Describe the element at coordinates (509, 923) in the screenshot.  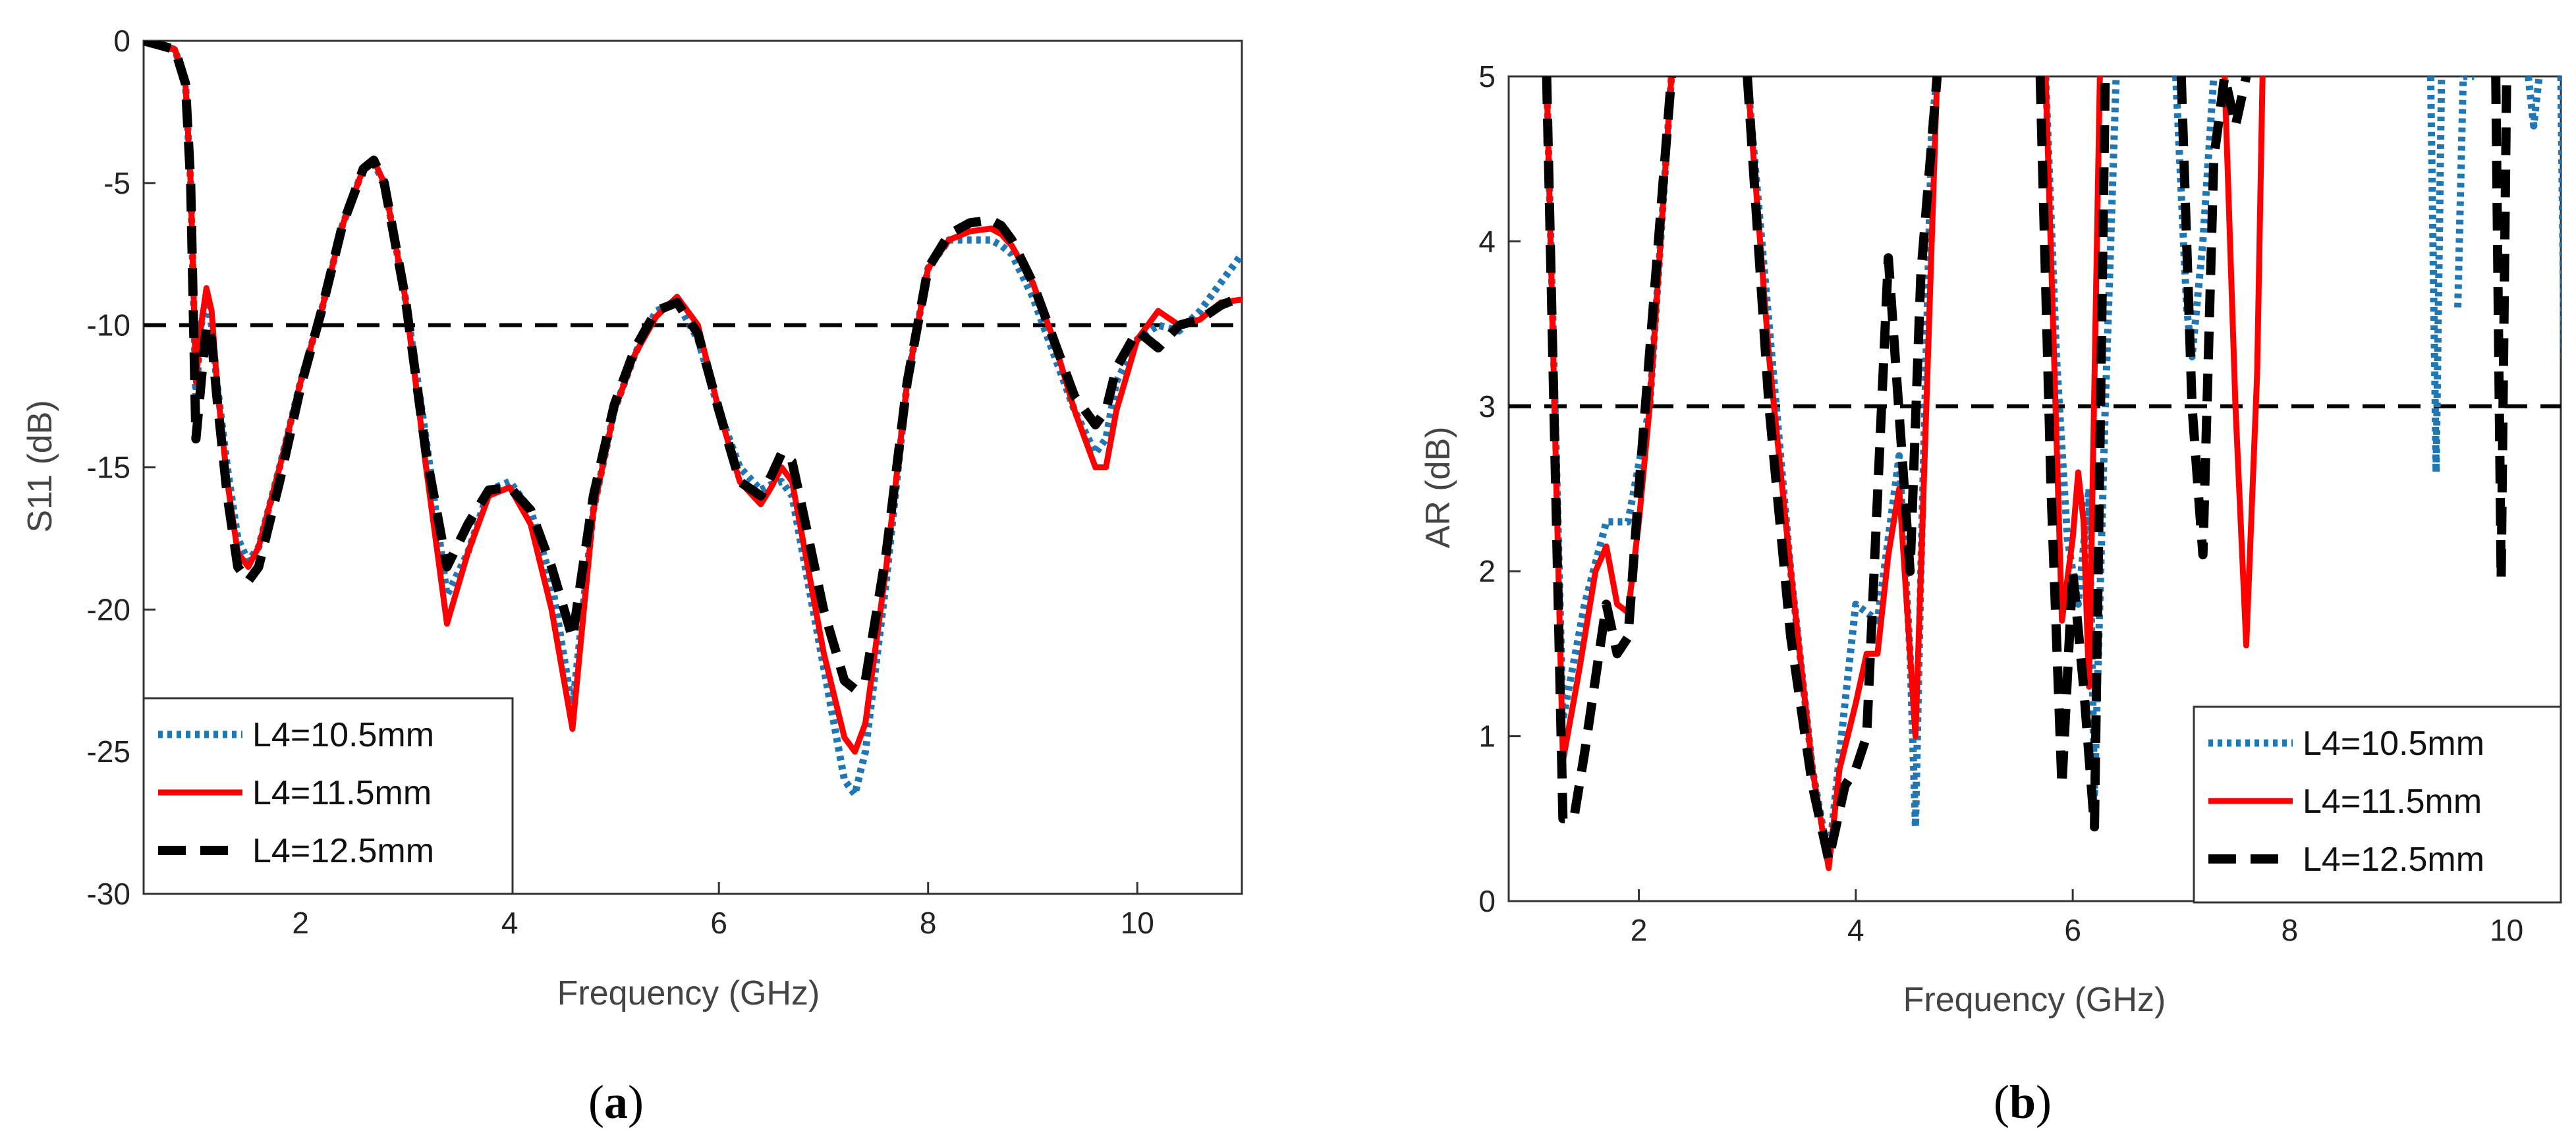
I see `panel-a-x-tick-label: 4` at that location.